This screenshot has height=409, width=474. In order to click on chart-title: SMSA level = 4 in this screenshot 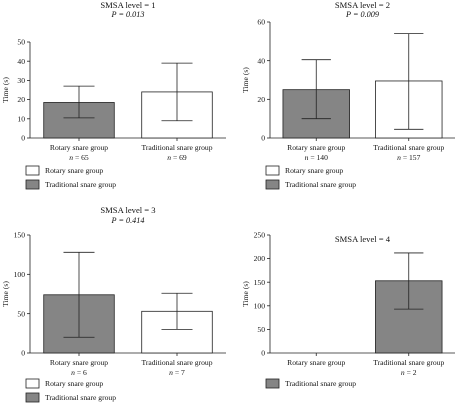, I will do `click(363, 239)`.